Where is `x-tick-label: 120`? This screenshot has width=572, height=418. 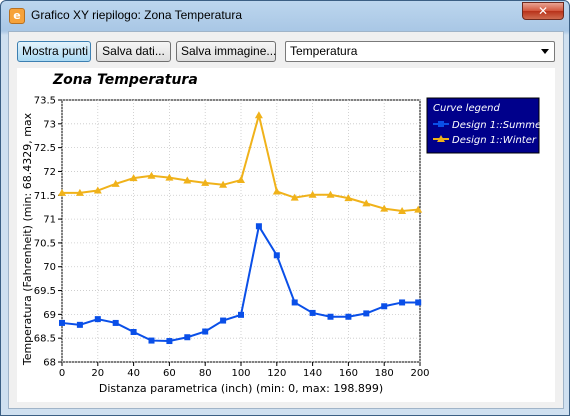
x-tick-label: 120 is located at coordinates (276, 373).